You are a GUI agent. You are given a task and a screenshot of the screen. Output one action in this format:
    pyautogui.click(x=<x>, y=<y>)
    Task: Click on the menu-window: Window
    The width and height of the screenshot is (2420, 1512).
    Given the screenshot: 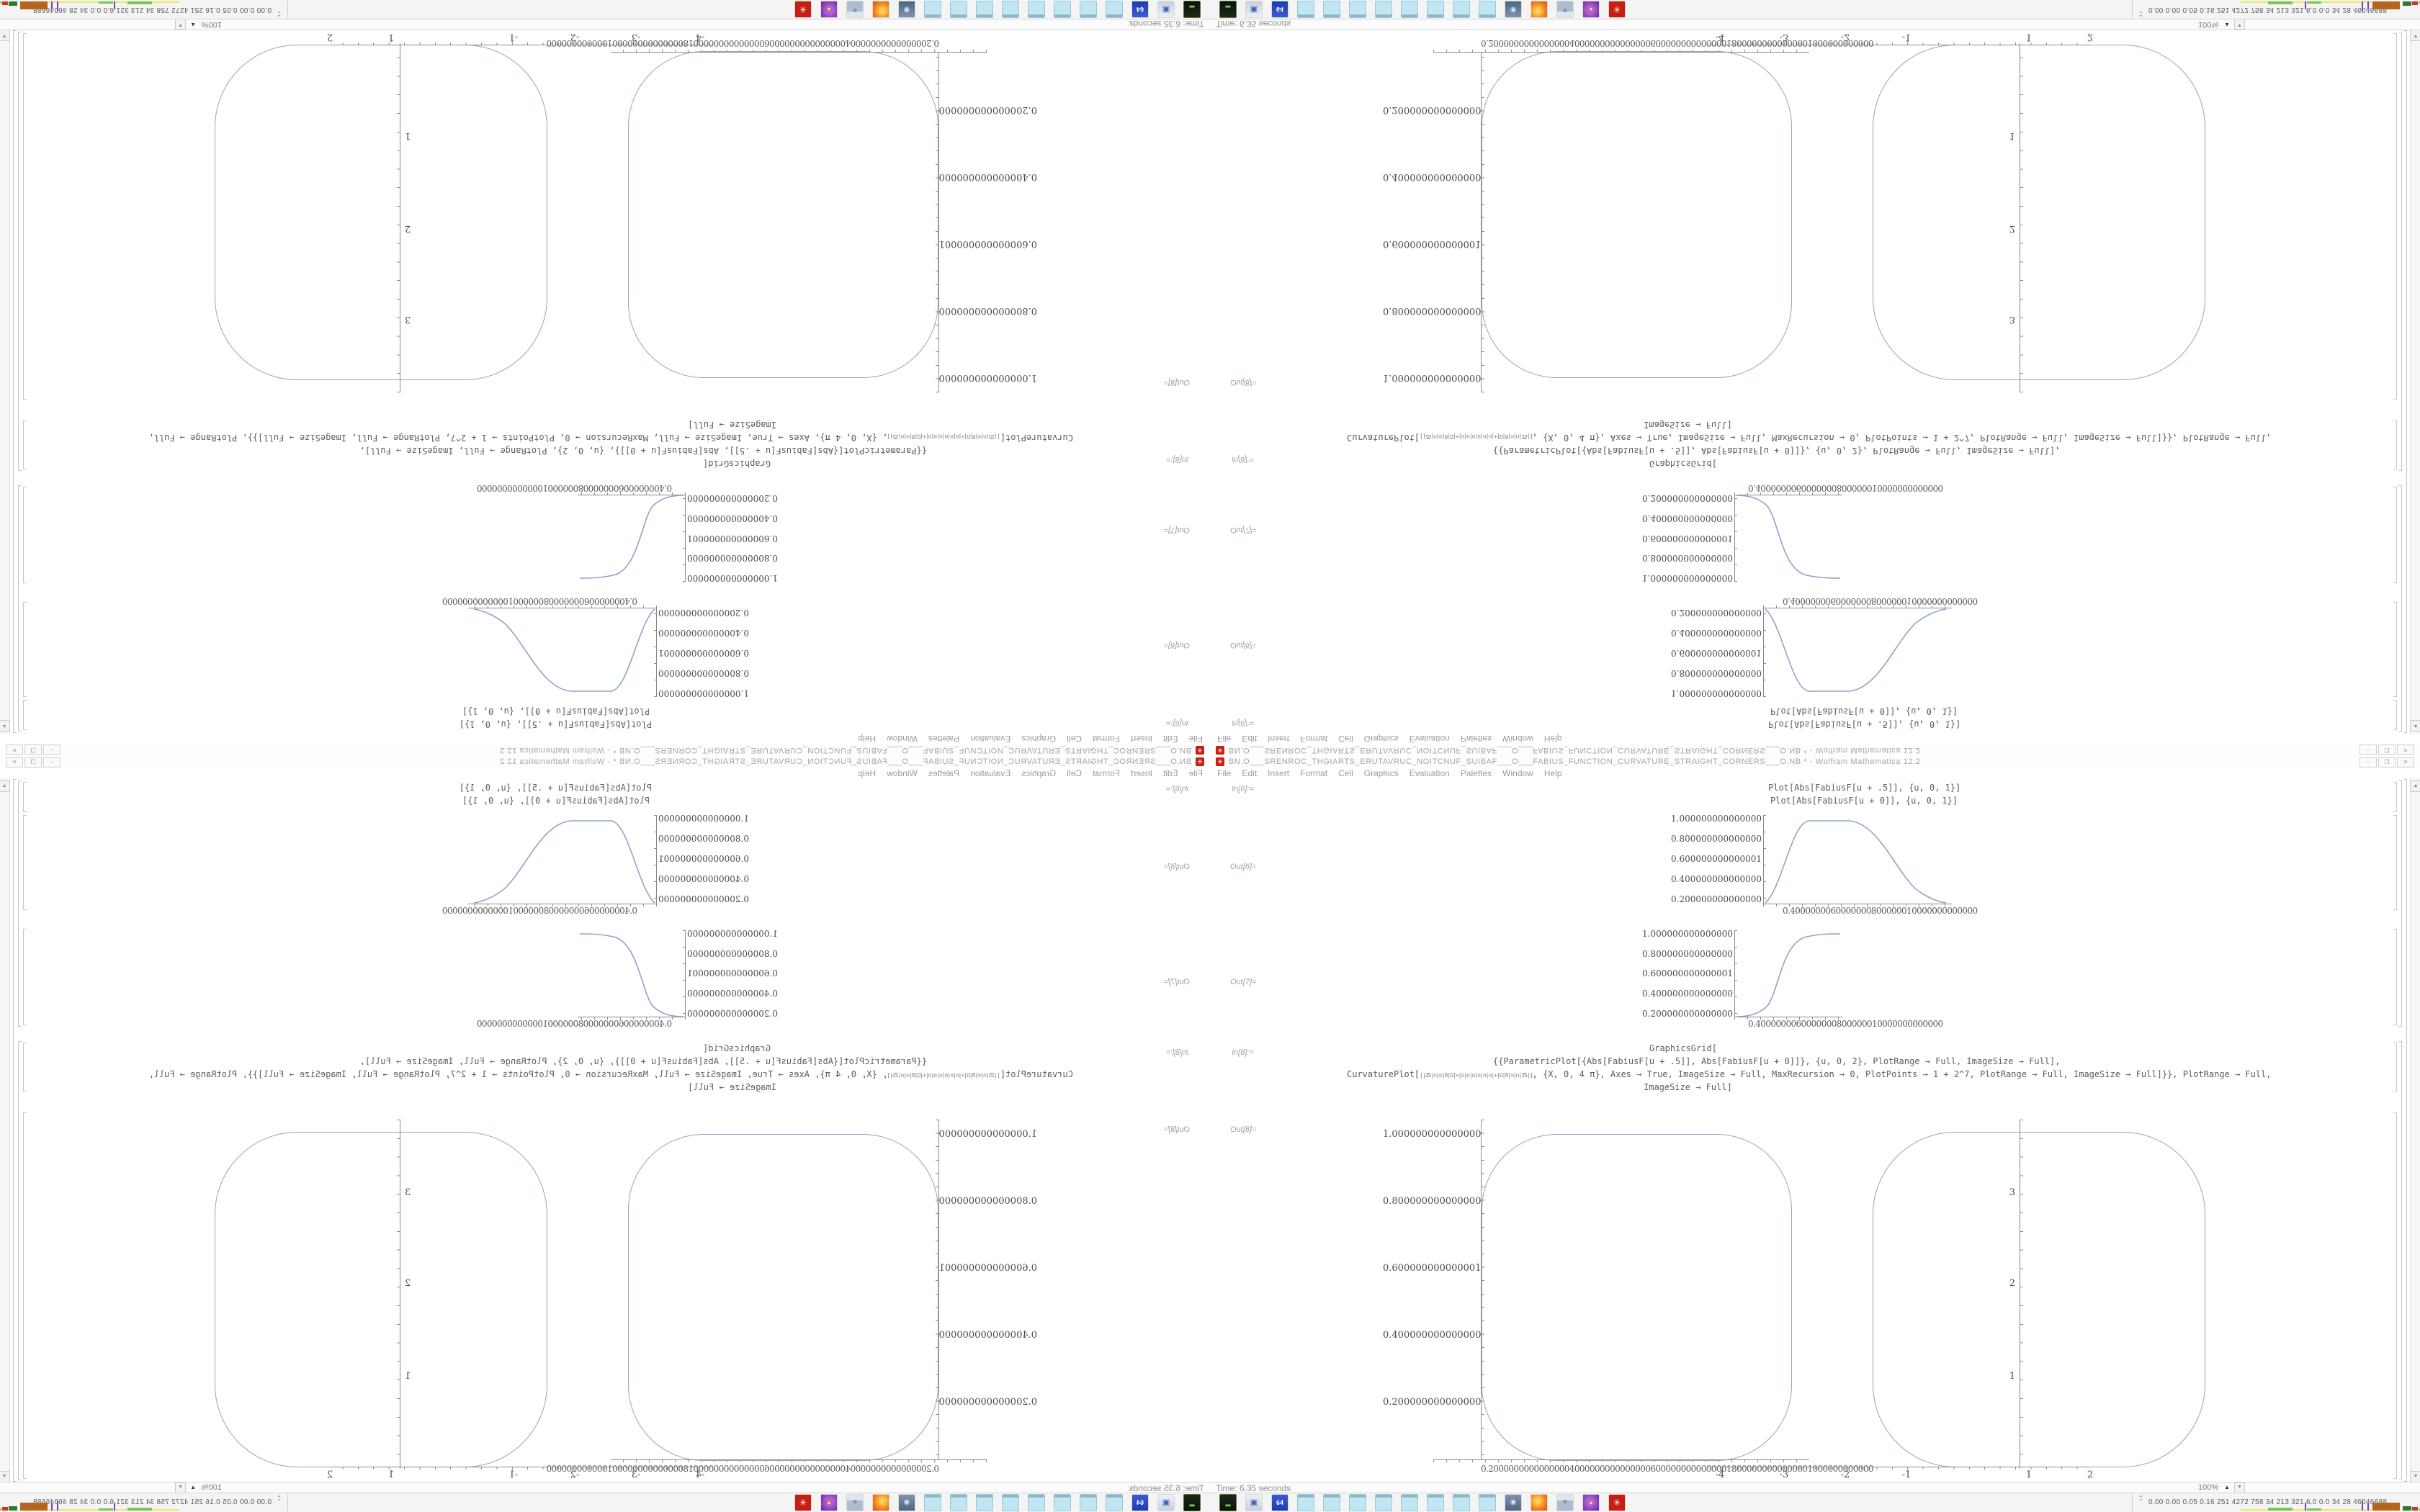 What is the action you would take?
    pyautogui.click(x=1518, y=739)
    